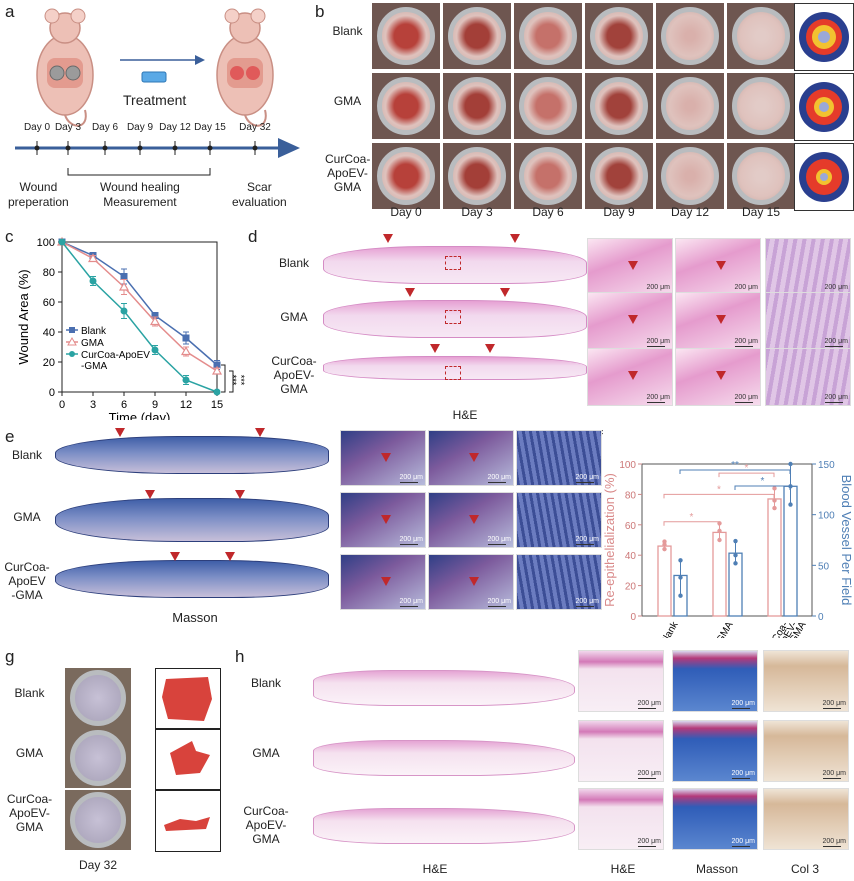 This screenshot has height=881, width=854. I want to click on stain-caption: Masson, so click(717, 869).